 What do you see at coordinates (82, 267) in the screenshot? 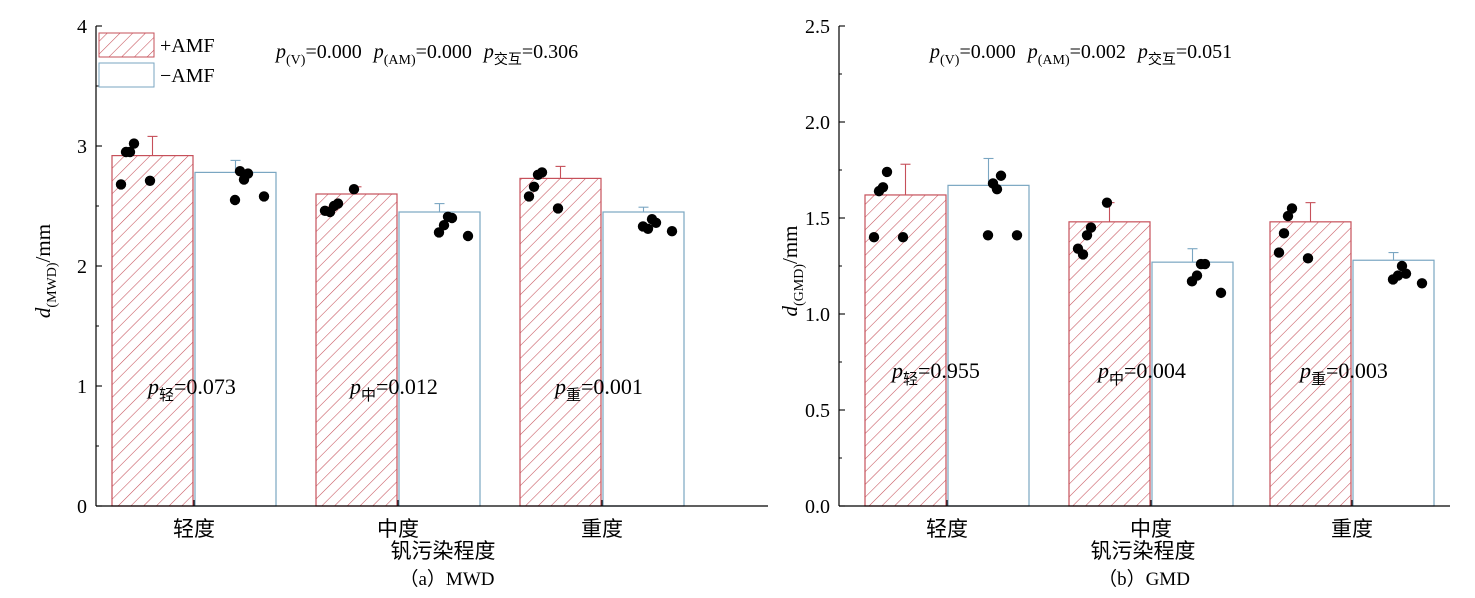
I see `y-tick-label: 2` at bounding box center [82, 267].